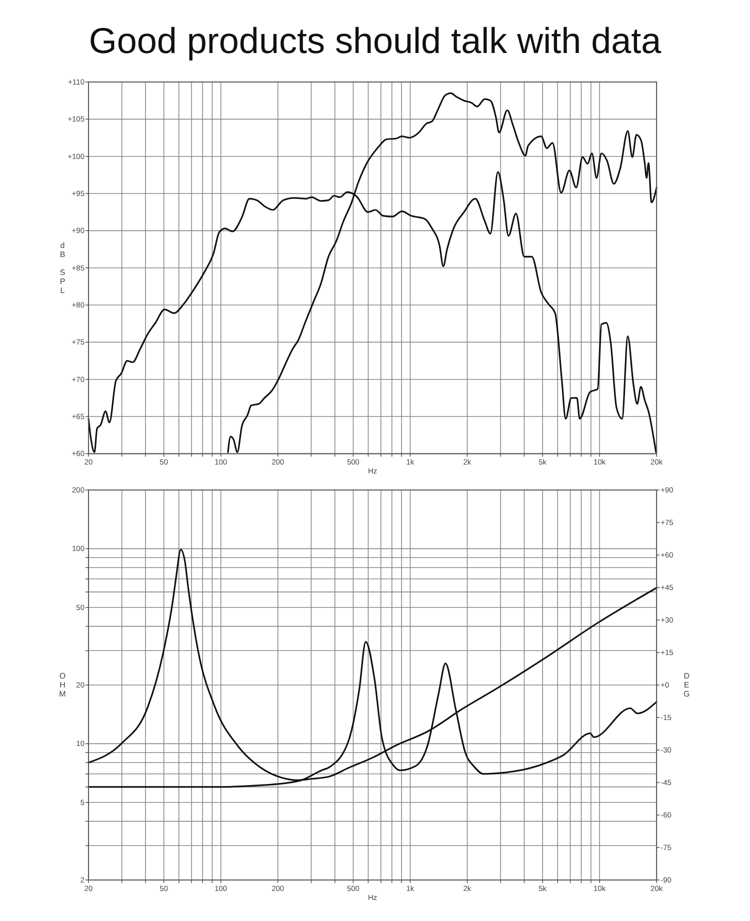 Image resolution: width=750 pixels, height=921 pixels. I want to click on y-axis-title: OHM, so click(62, 685).